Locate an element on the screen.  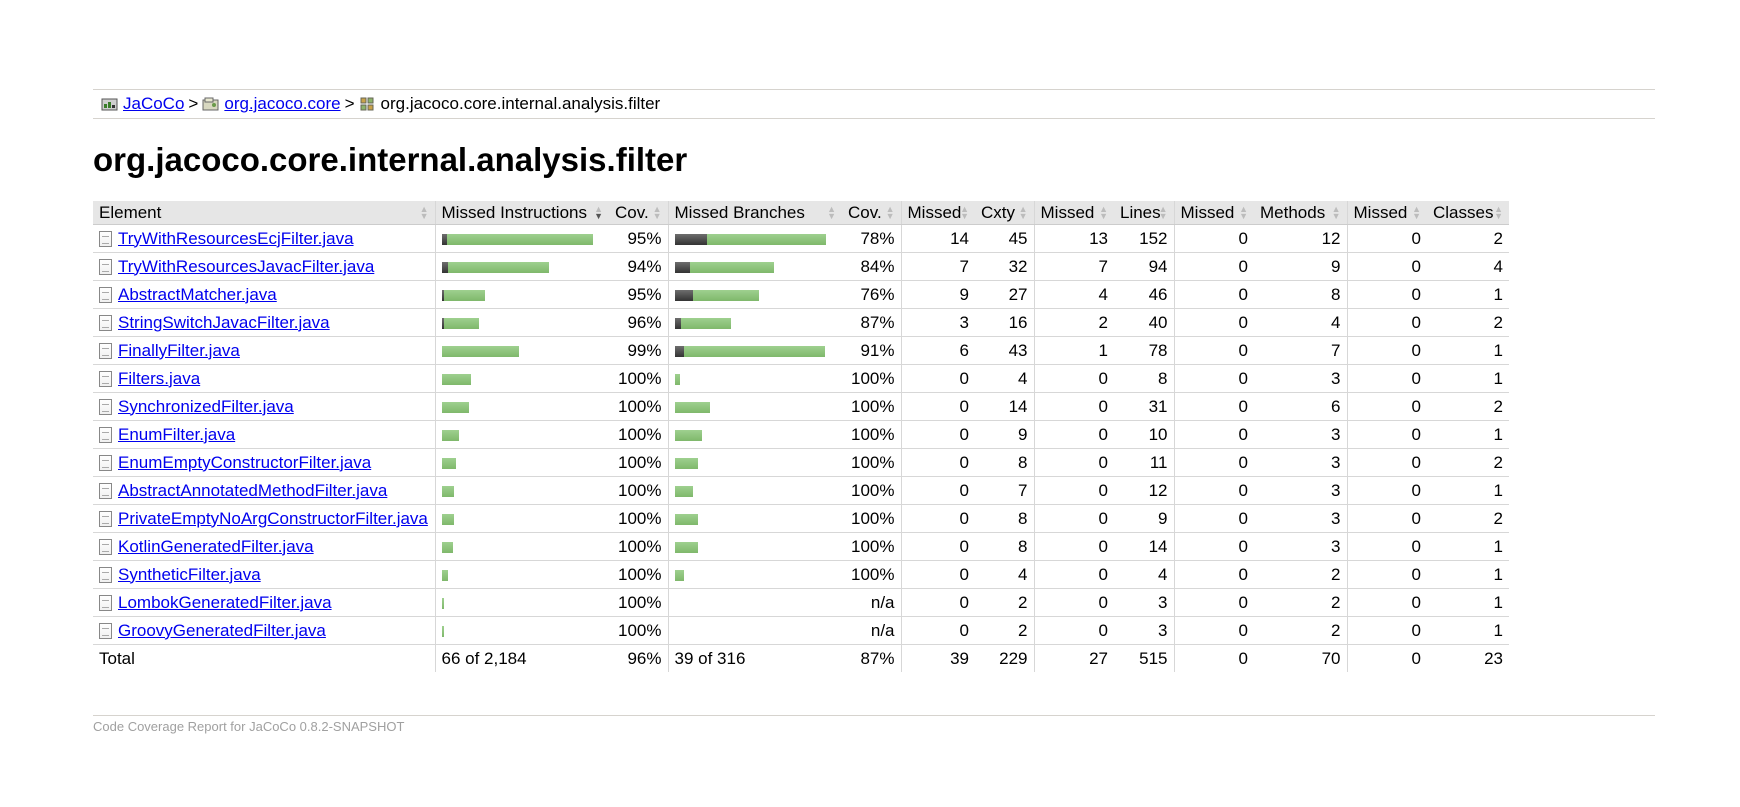
element-cell: TryWithResourcesEcjFilter.java is located at coordinates (264, 238).